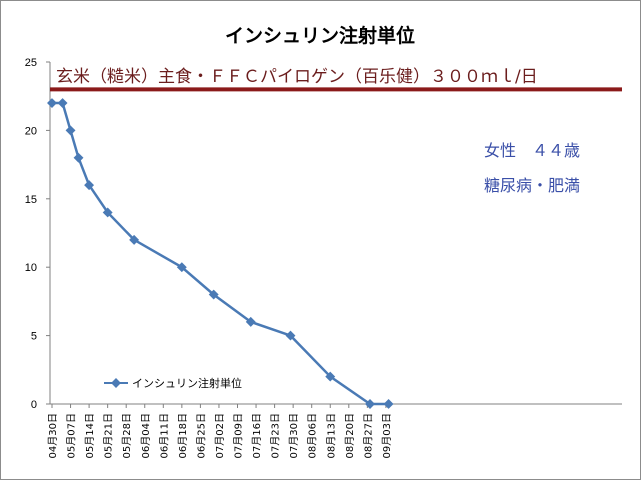 The width and height of the screenshot is (641, 480). What do you see at coordinates (350, 435) in the screenshot?
I see `x-tick-label: 08月20日` at bounding box center [350, 435].